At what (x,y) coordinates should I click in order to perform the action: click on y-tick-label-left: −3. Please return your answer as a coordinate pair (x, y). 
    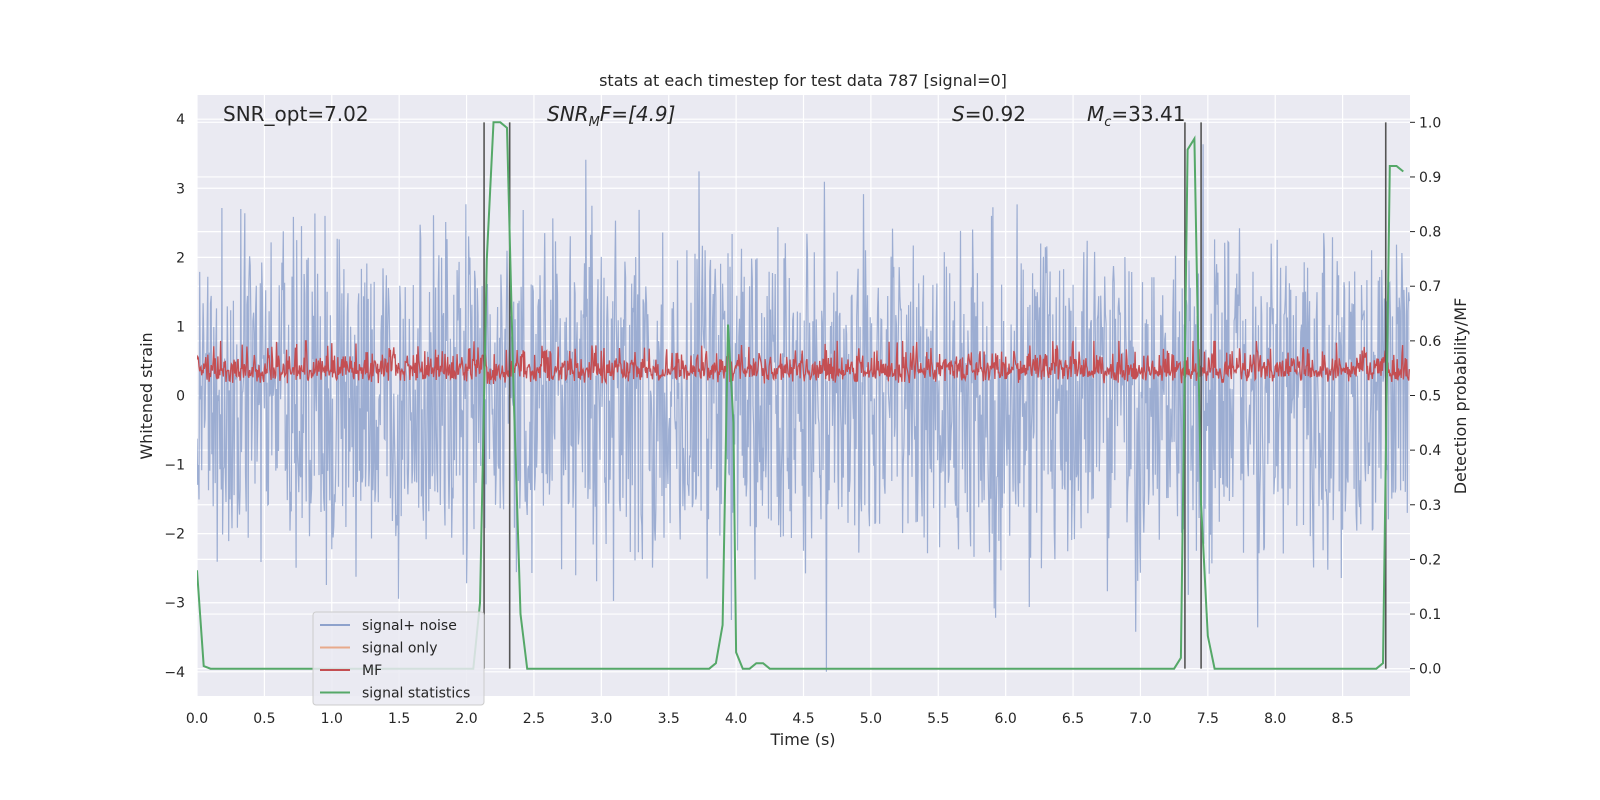
    Looking at the image, I should click on (174, 604).